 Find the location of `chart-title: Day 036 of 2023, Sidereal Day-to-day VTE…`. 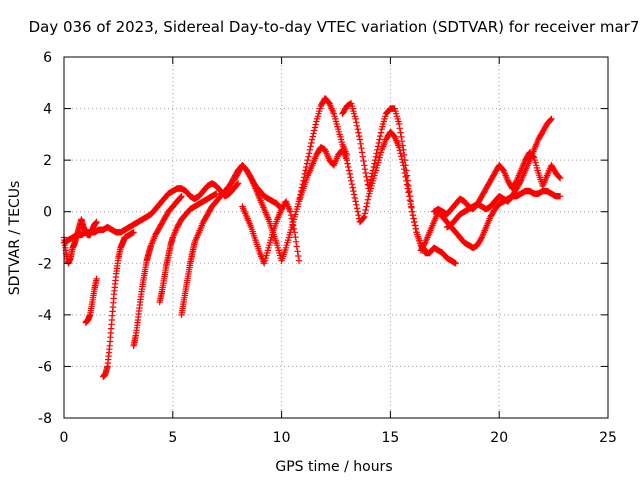

chart-title: Day 036 of 2023, Sidereal Day-to-day VTE… is located at coordinates (334, 27).